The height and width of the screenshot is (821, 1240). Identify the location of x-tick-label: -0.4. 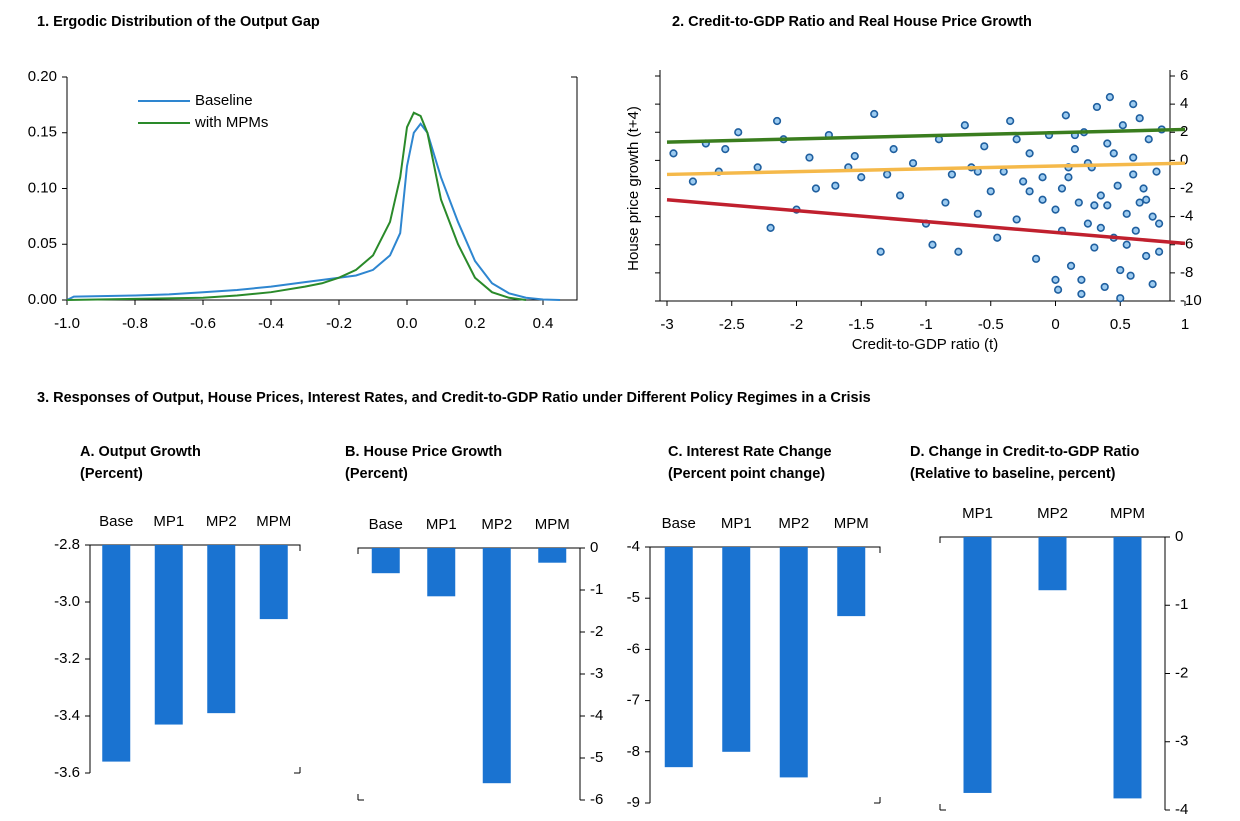
(271, 323).